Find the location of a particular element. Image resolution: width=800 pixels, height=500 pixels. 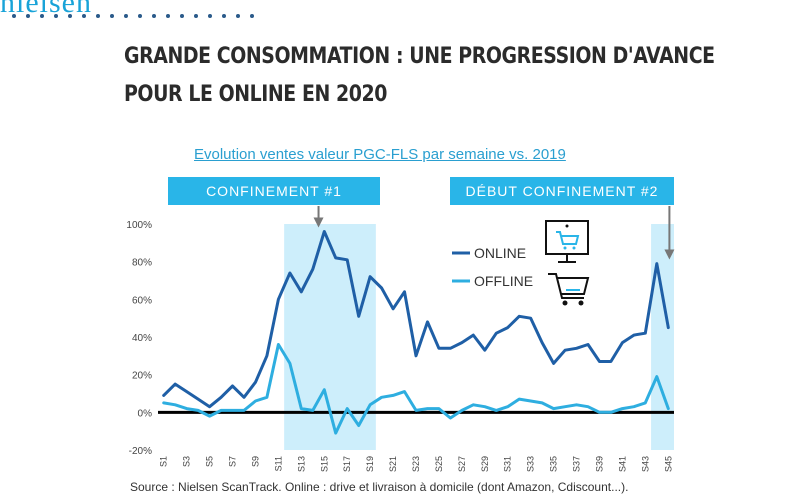

y-tick-label: 60% is located at coordinates (142, 300).